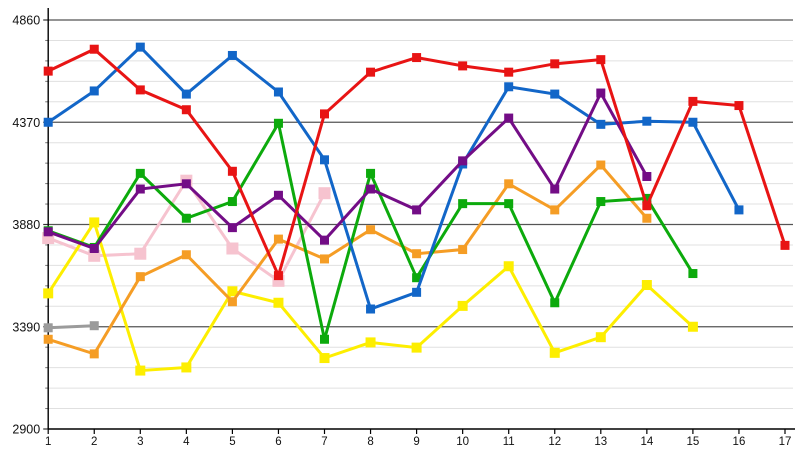 This screenshot has height=450, width=800. Describe the element at coordinates (232, 442) in the screenshot. I see `x-axis-tick-label: 5` at that location.